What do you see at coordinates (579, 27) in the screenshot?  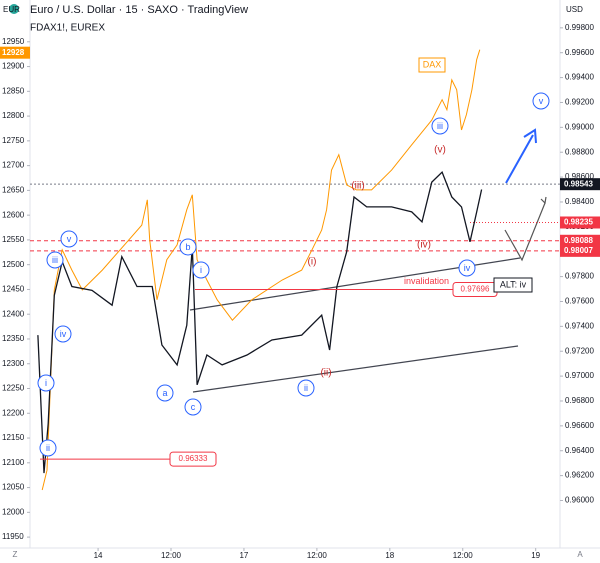 I see `y2-tick-label: 0.99800` at bounding box center [579, 27].